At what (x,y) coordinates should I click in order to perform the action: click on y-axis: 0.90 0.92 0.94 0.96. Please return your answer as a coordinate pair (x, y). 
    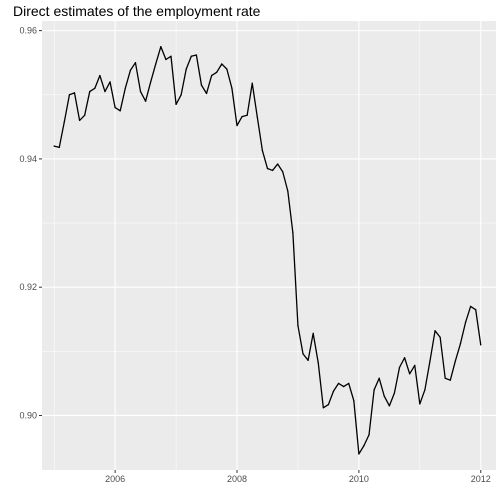
    Looking at the image, I should click on (30, 223).